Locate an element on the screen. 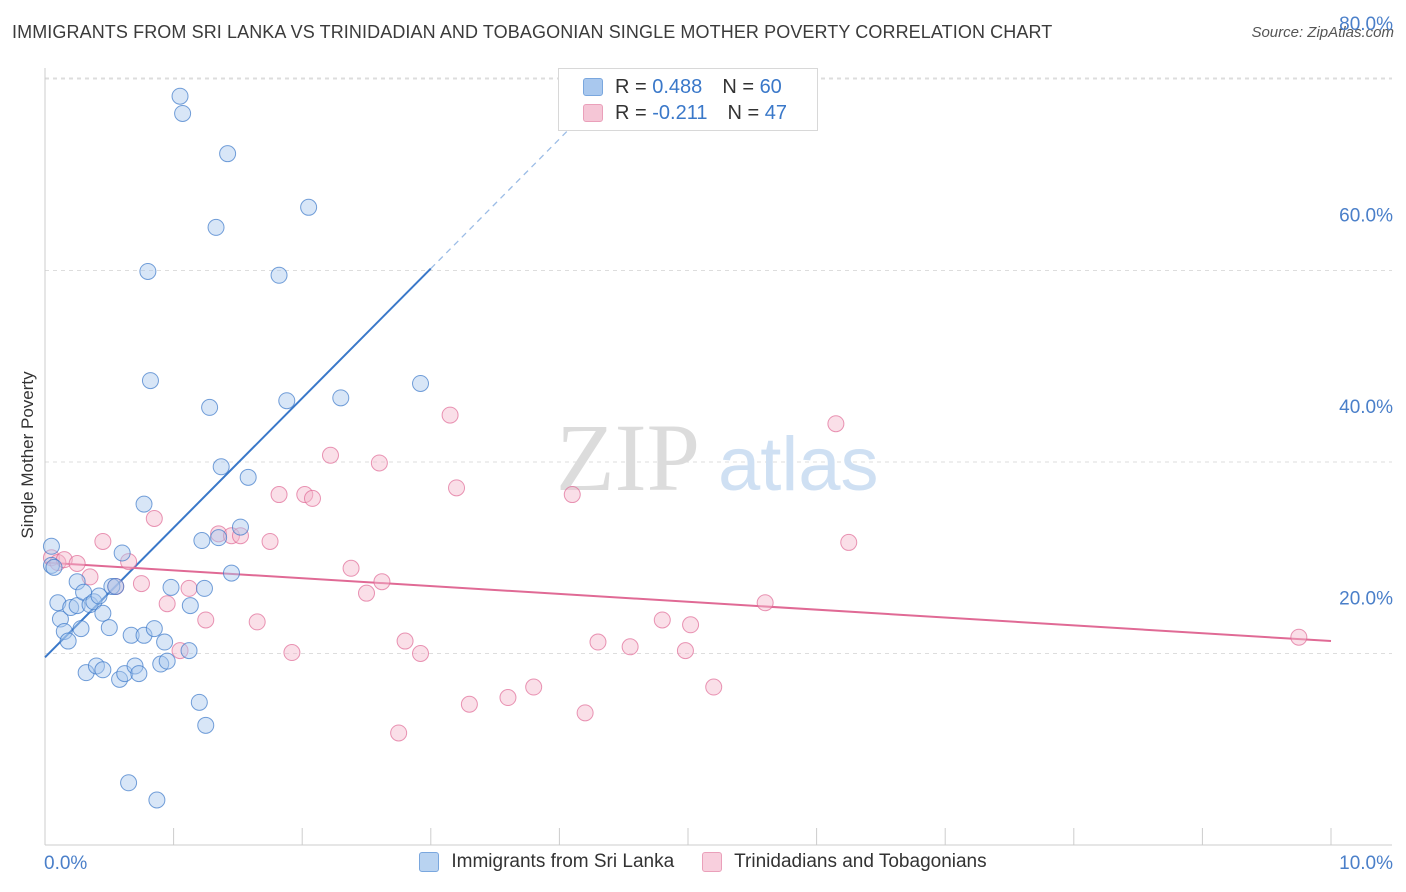 The height and width of the screenshot is (892, 1406). x-tick-label: 0.0% is located at coordinates (65, 863).